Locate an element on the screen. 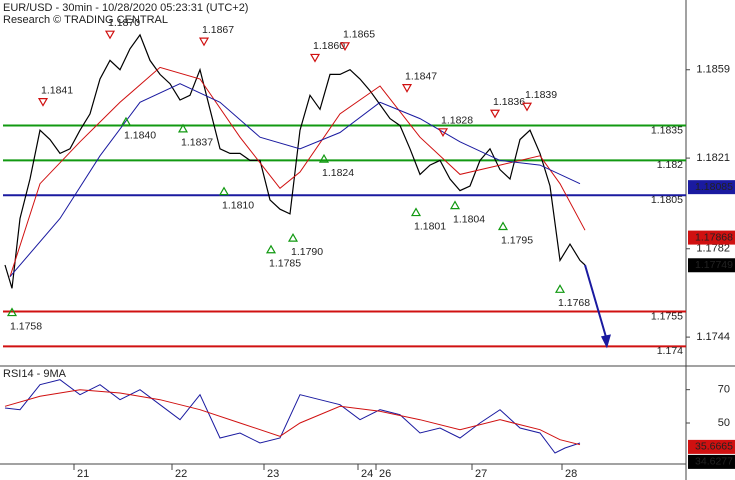 The height and width of the screenshot is (480, 735). y-tick-label: 50 is located at coordinates (724, 423).